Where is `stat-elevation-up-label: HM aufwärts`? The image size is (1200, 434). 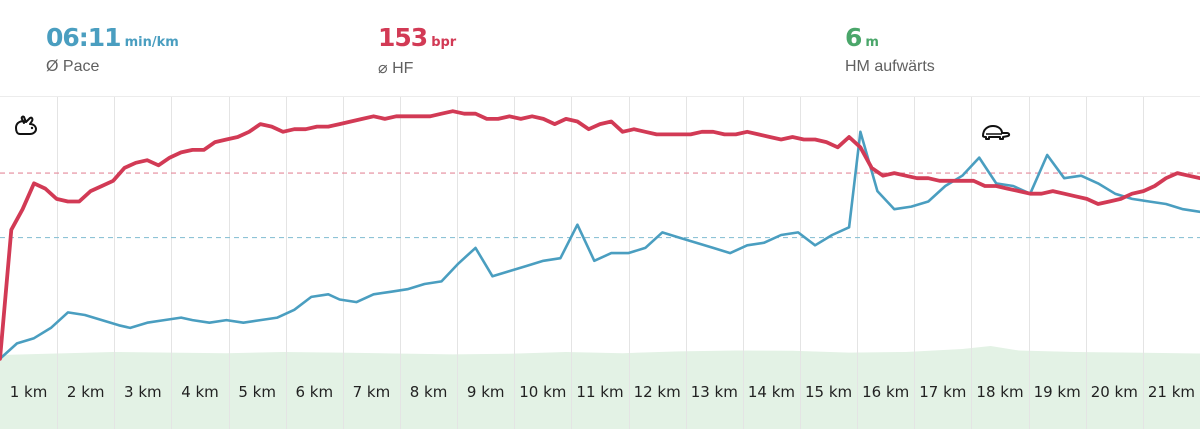
stat-elevation-up-label: HM aufwärts is located at coordinates (890, 66).